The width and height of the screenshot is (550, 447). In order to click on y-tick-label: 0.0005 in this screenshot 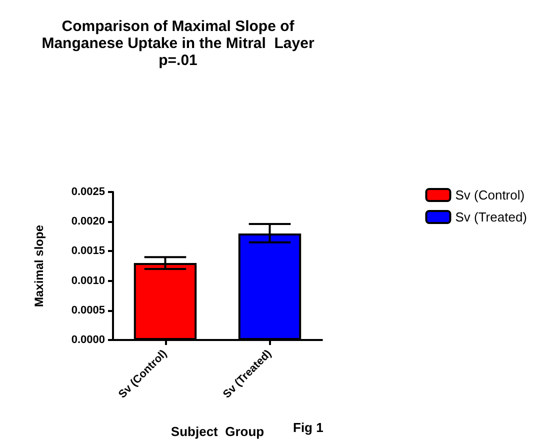, I will do `click(88, 310)`.